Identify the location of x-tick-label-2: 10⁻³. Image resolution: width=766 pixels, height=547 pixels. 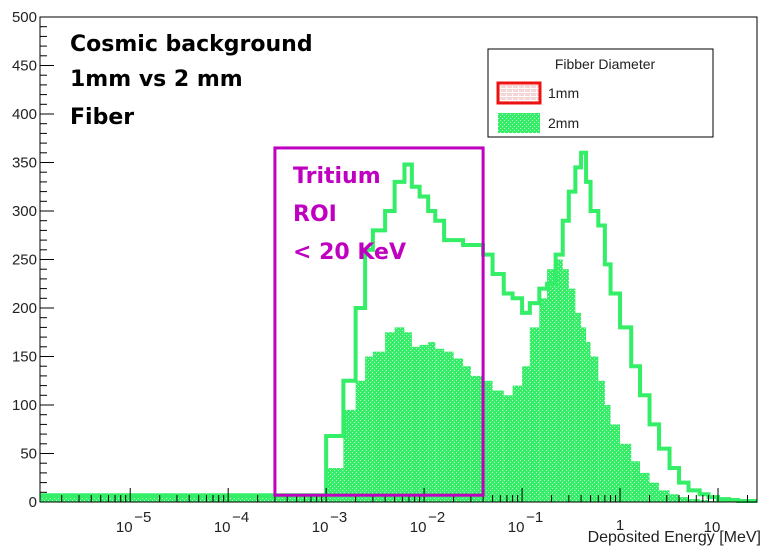
(329, 522).